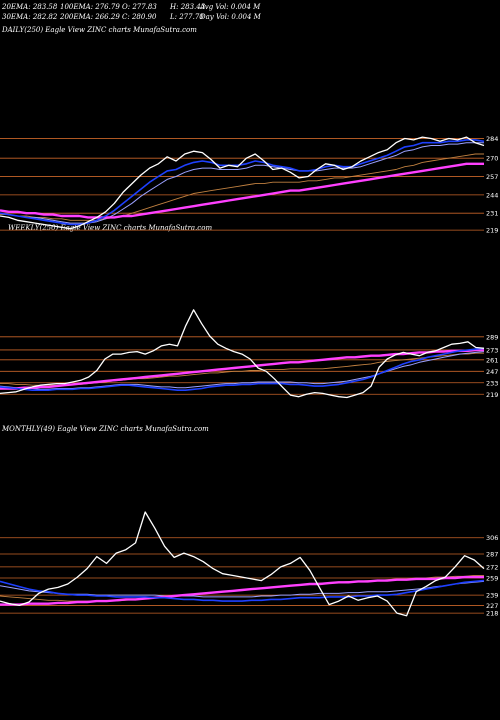 The image size is (500, 720). I want to click on monthly-ema20-line, so click(242, 590).